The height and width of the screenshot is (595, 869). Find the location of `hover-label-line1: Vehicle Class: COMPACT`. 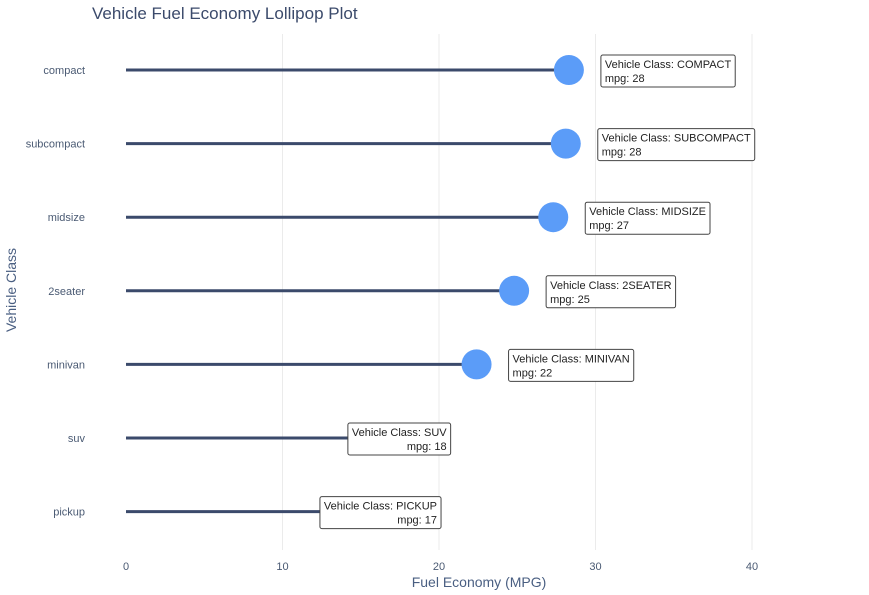

hover-label-line1: Vehicle Class: COMPACT is located at coordinates (668, 65).